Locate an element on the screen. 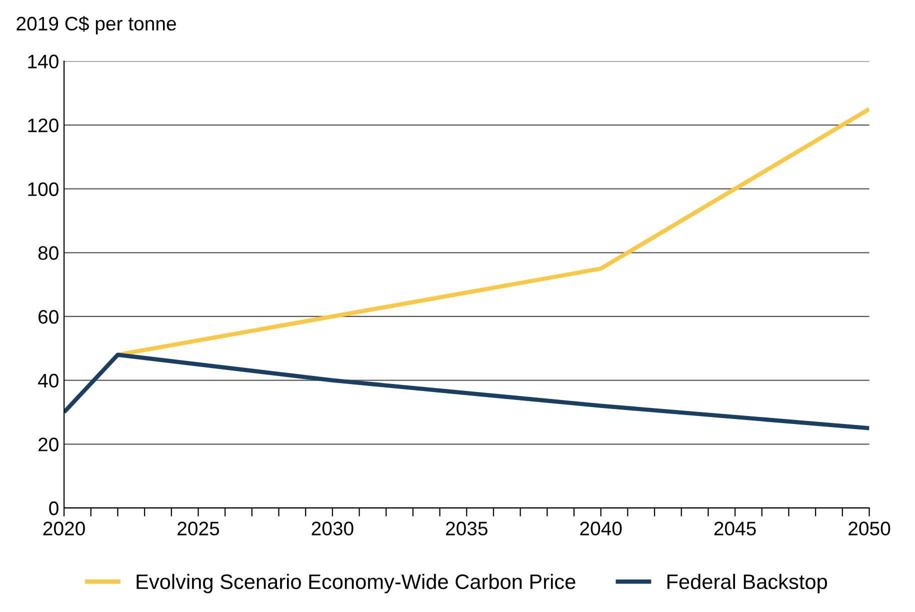  y-tick-label: 40 is located at coordinates (48, 381).